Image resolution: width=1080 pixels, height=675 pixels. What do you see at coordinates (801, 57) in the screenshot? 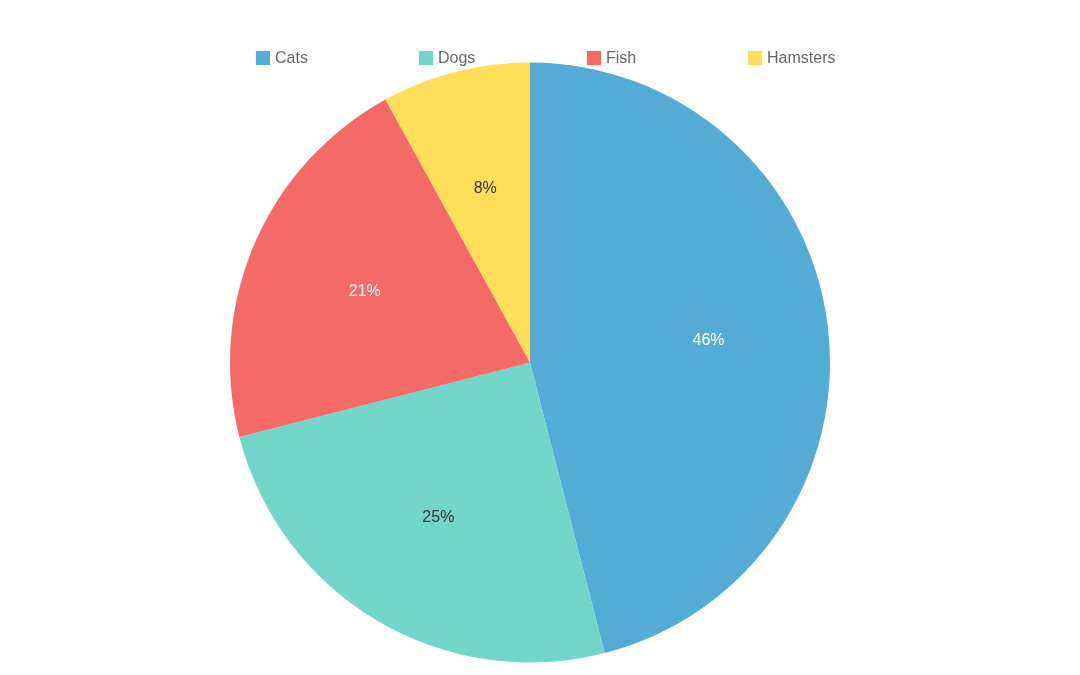
I see `legend-label: Hamsters` at bounding box center [801, 57].